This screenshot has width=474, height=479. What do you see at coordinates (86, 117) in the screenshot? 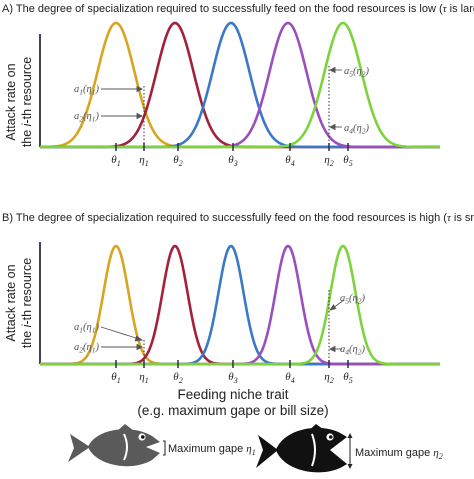
I see `panel-a-annotation-a2-eta1: a2(η1)` at bounding box center [86, 117].